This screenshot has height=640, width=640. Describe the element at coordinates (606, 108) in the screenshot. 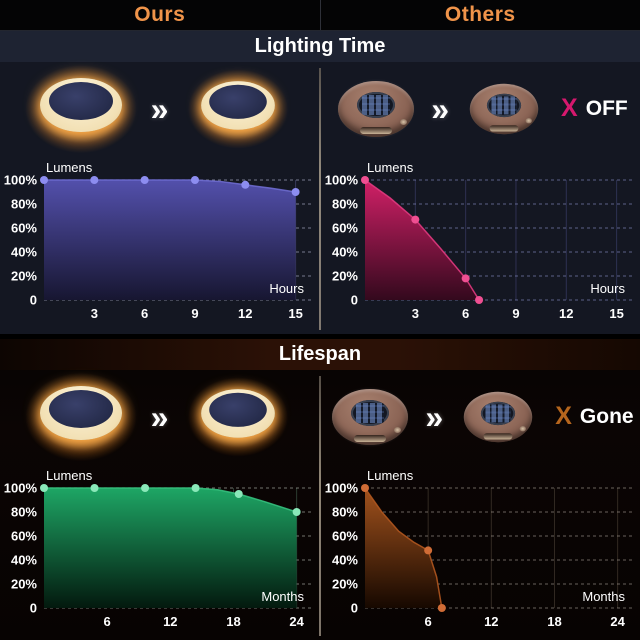

I see `status-label: OFF` at that location.